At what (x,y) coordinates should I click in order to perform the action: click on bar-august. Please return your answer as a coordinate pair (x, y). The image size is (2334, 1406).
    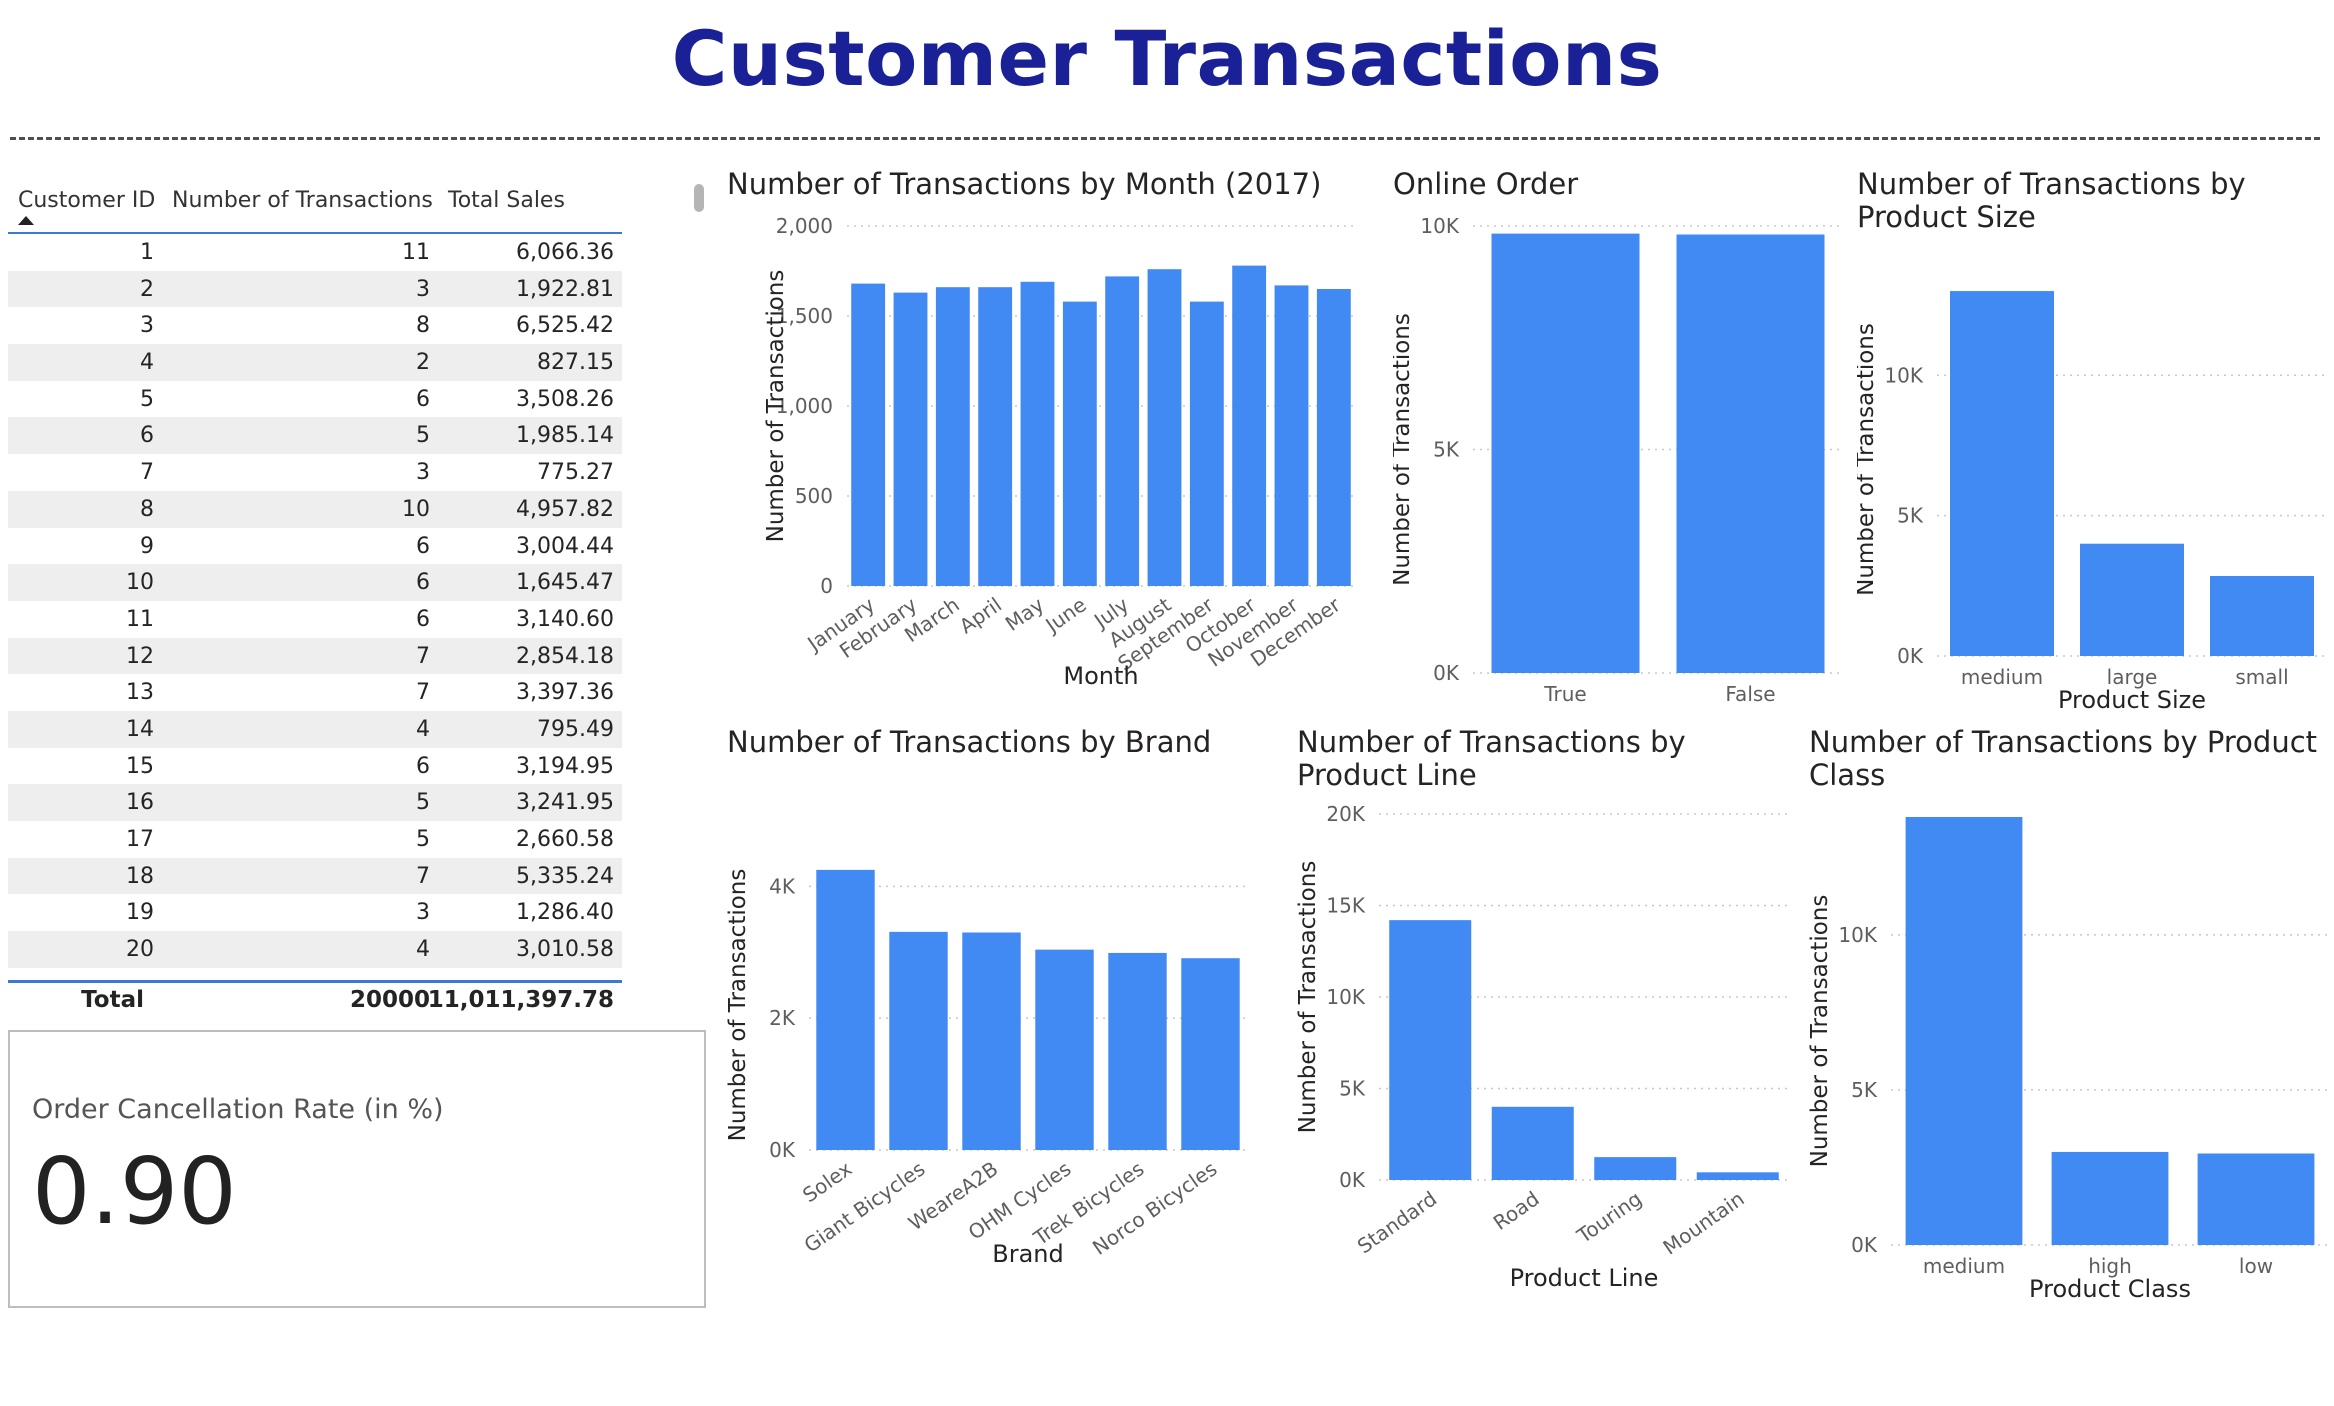
    Looking at the image, I should click on (1164, 427).